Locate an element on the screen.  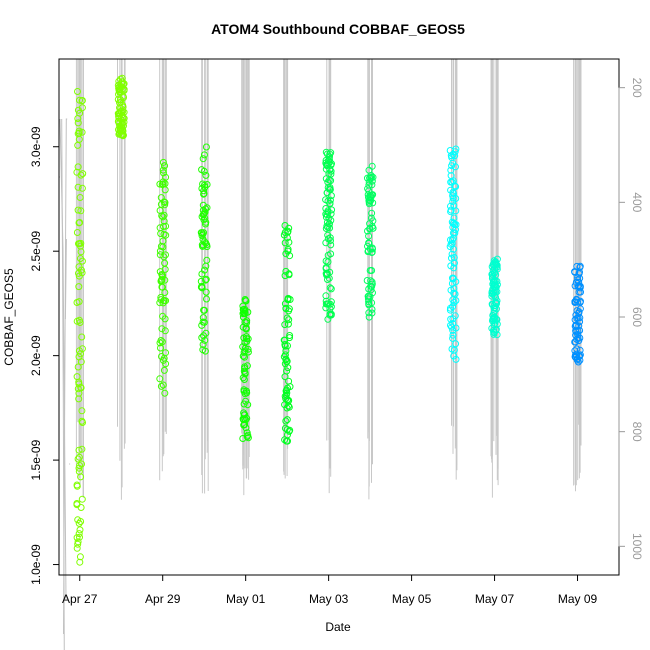
profile-connector is located at coordinates (65, 279).